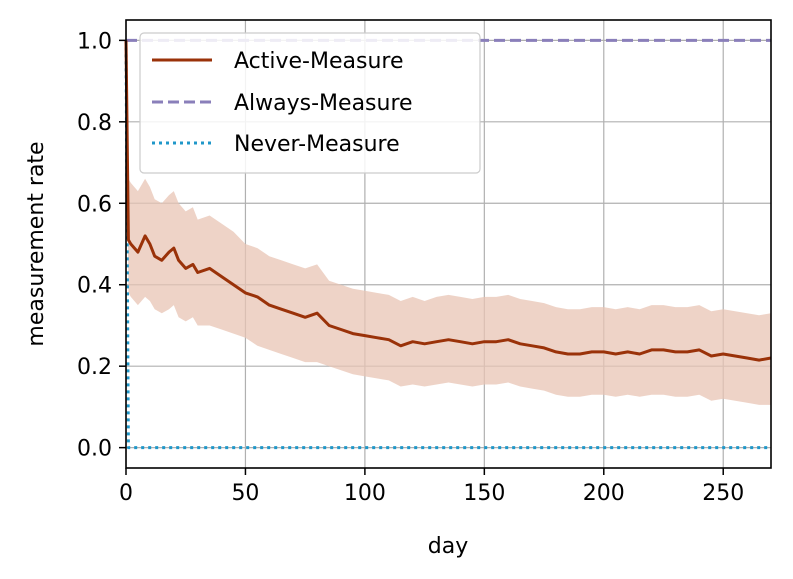  Describe the element at coordinates (94, 123) in the screenshot. I see `y-tick-label: 0.8` at that location.